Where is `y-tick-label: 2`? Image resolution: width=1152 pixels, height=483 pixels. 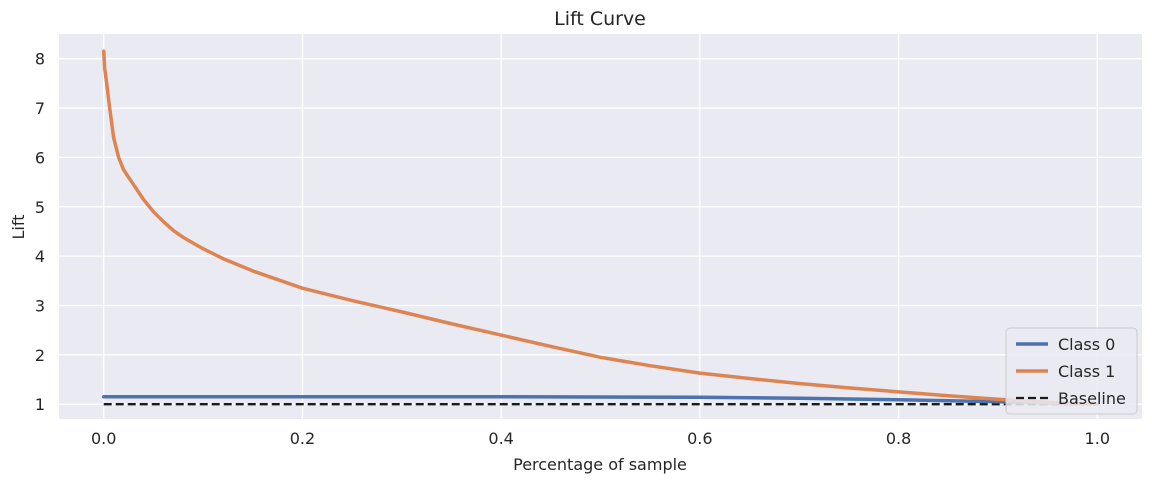 y-tick-label: 2 is located at coordinates (40, 355).